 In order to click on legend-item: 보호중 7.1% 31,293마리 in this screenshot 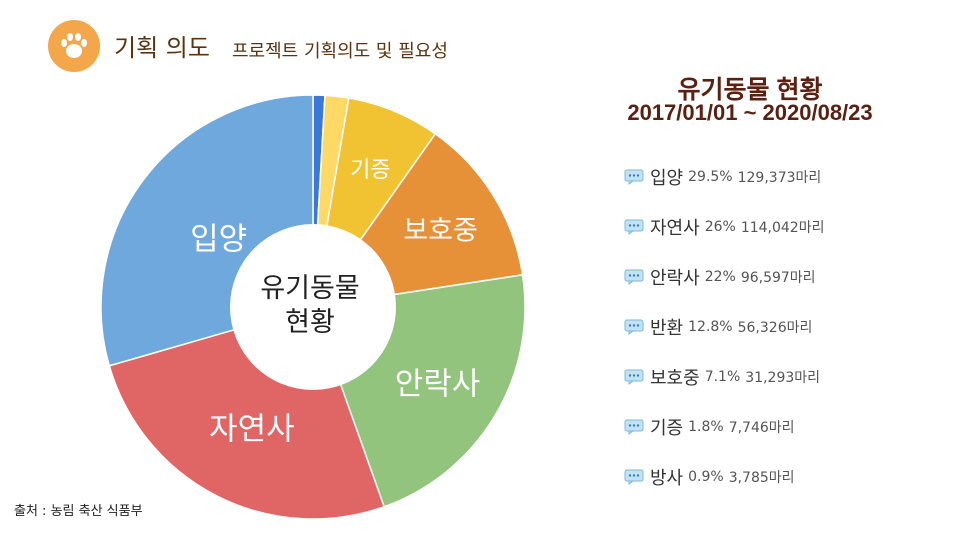, I will do `click(774, 377)`.